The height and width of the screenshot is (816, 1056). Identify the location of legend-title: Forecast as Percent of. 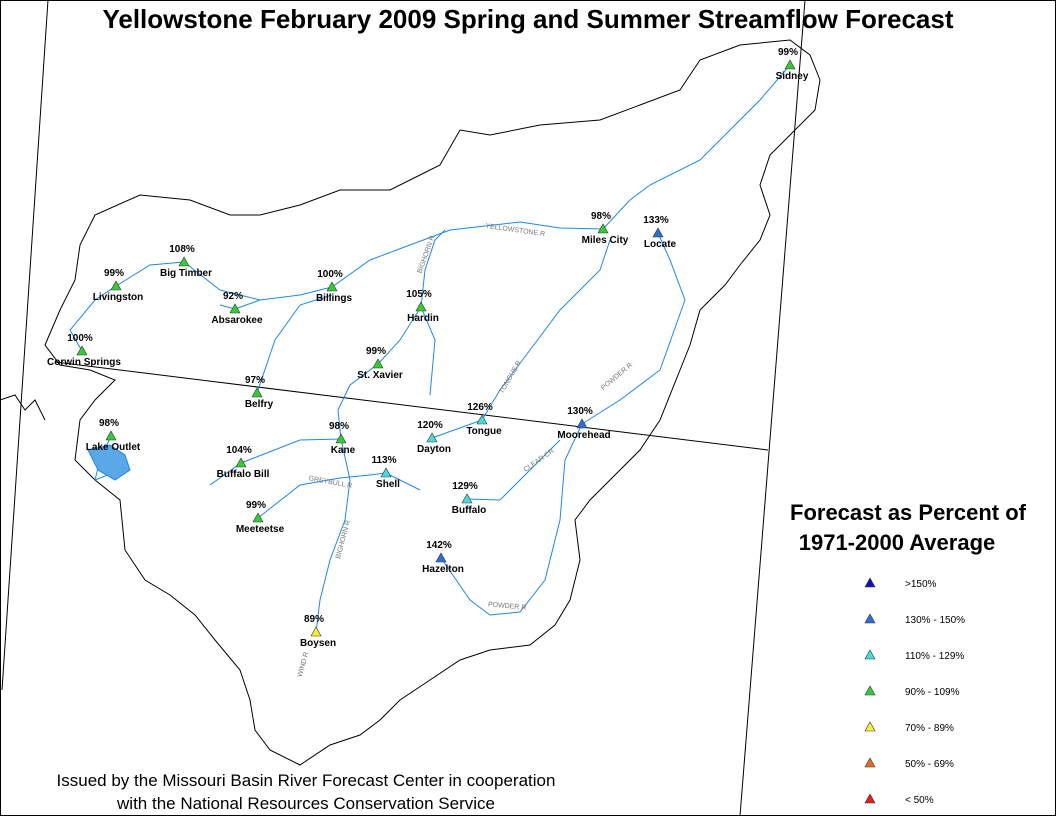
(908, 512).